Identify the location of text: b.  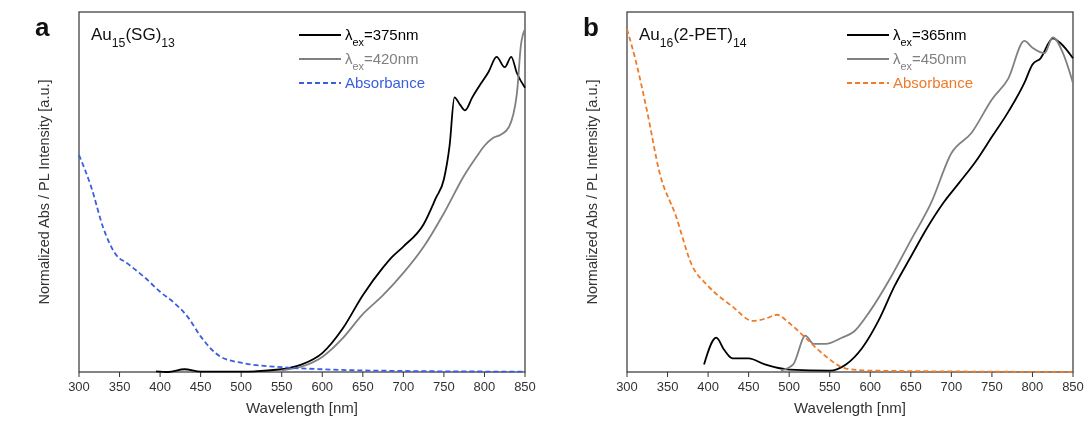
(591, 27).